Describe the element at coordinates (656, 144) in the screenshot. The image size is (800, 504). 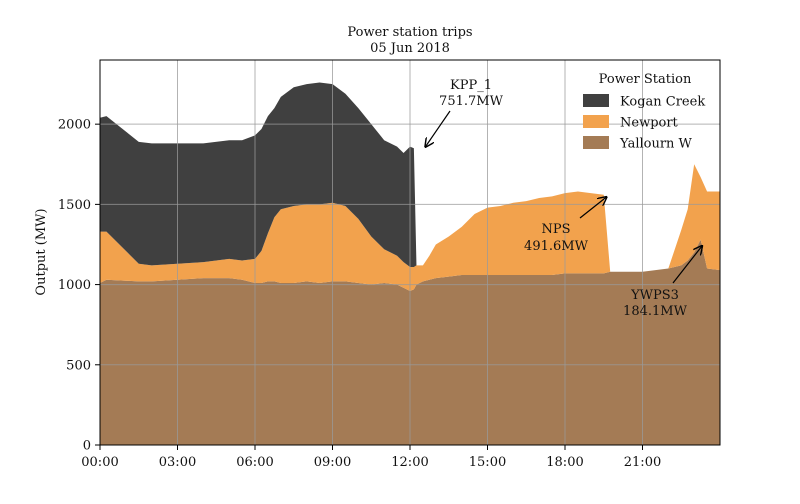
I see `legend-entry: Yallourn W` at that location.